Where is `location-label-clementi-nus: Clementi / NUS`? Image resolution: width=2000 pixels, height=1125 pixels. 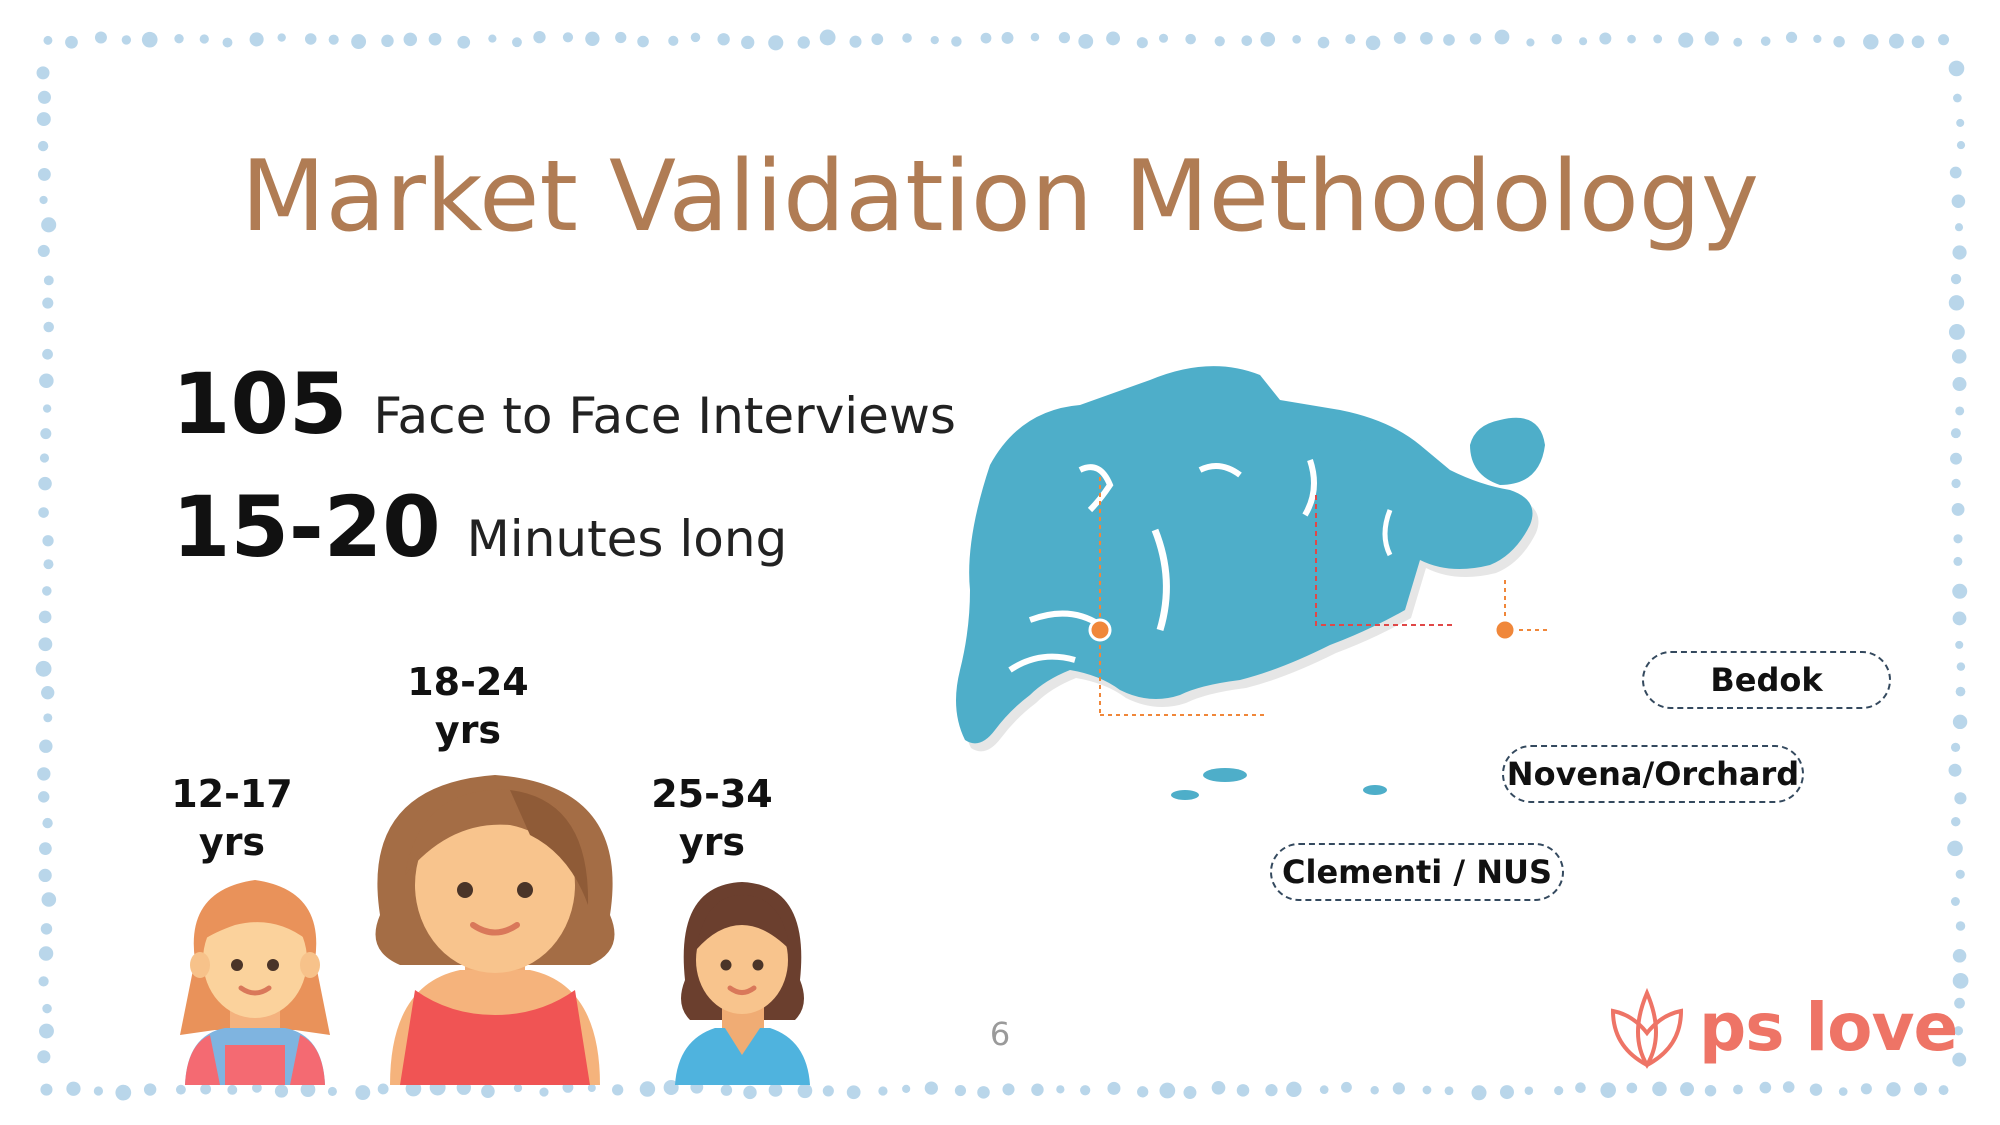 location-label-clementi-nus: Clementi / NUS is located at coordinates (1417, 872).